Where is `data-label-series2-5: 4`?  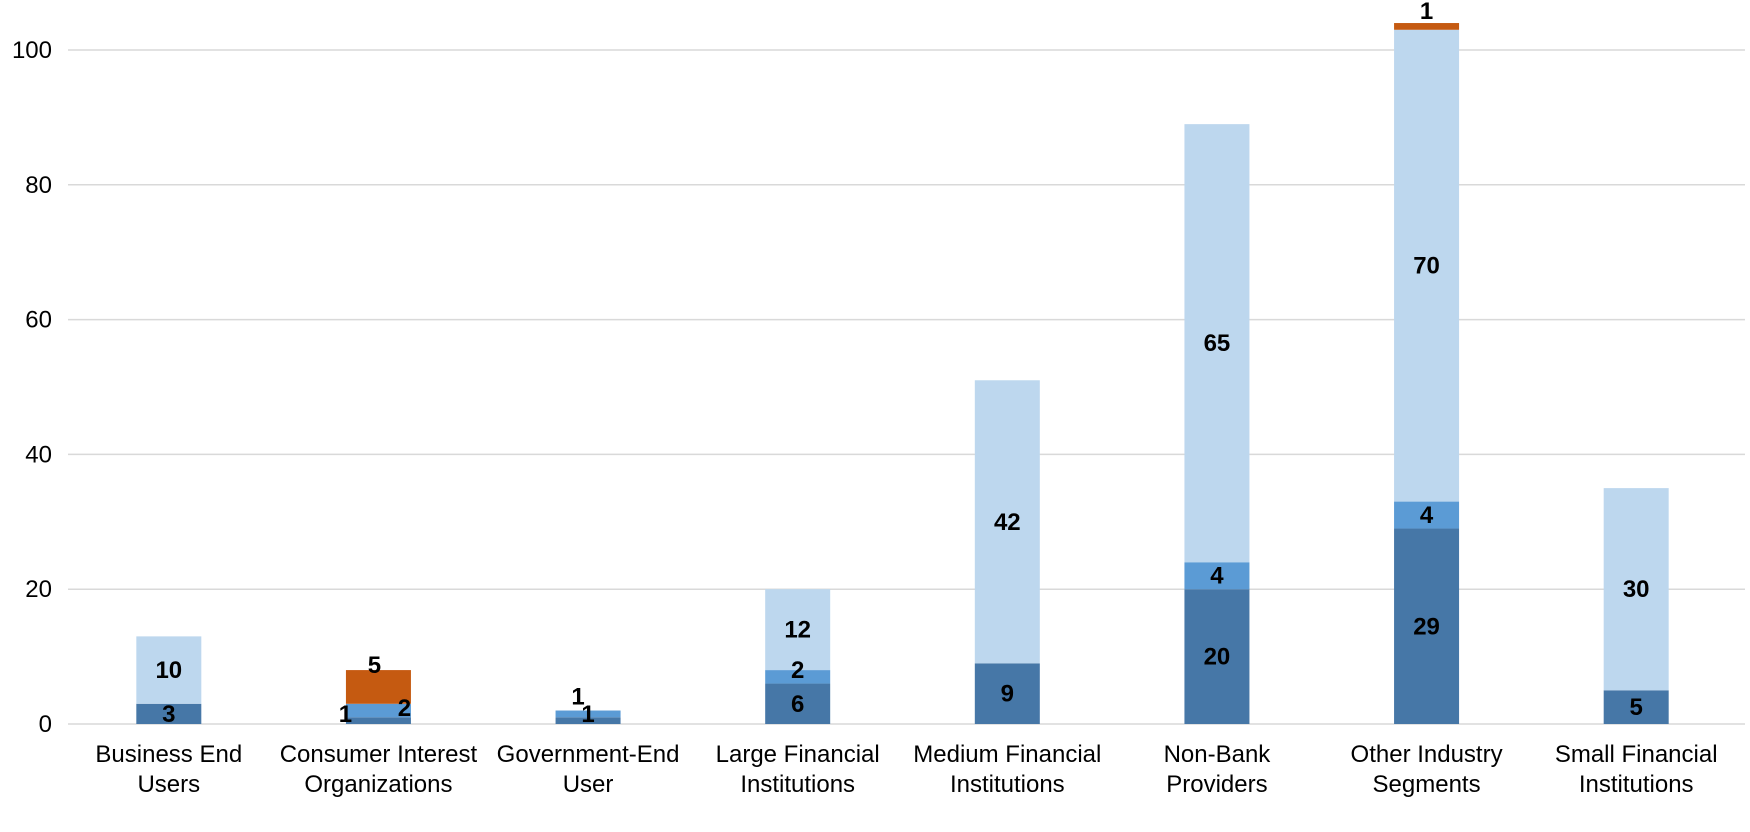 data-label-series2-5: 4 is located at coordinates (1217, 576).